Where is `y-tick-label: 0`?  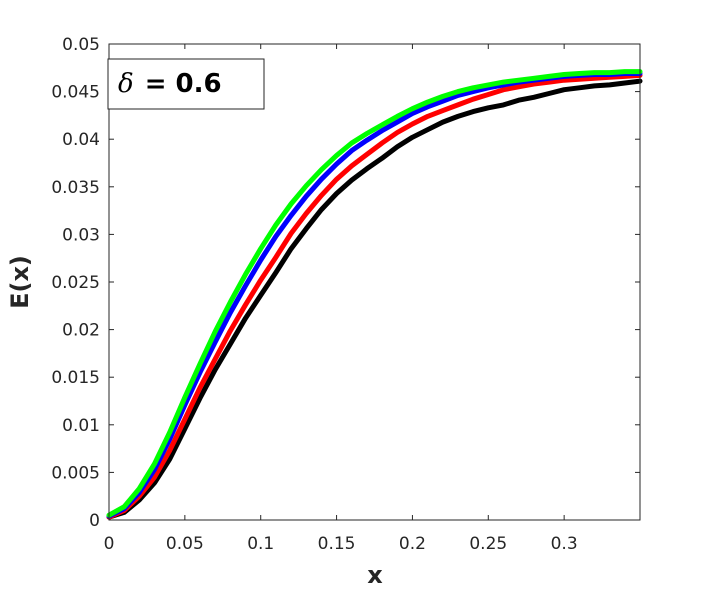
y-tick-label: 0 is located at coordinates (94, 521).